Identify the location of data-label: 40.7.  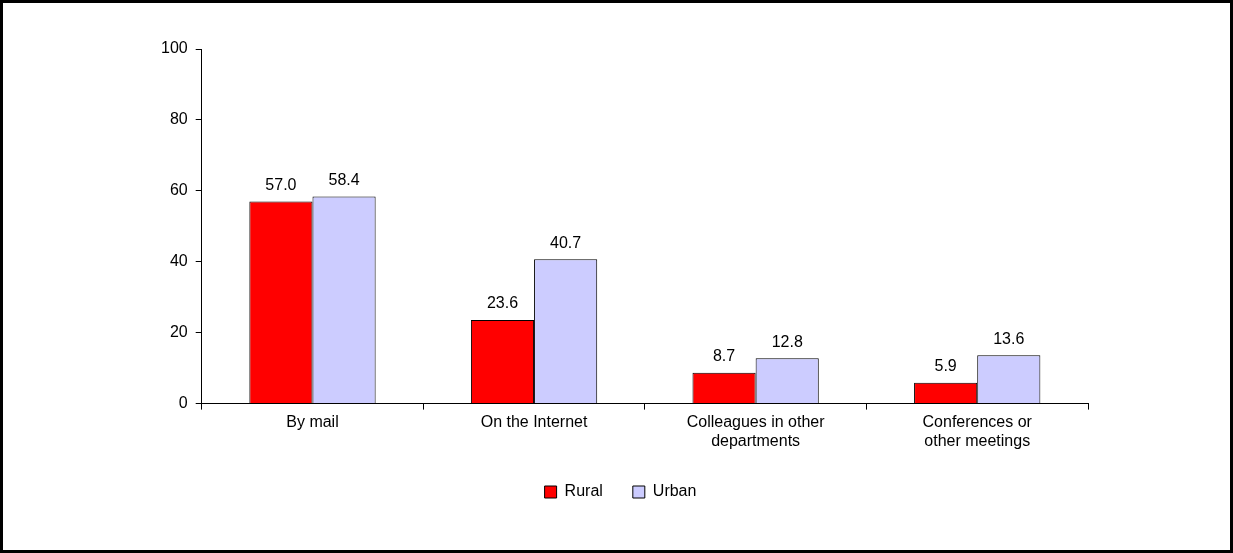
(566, 242).